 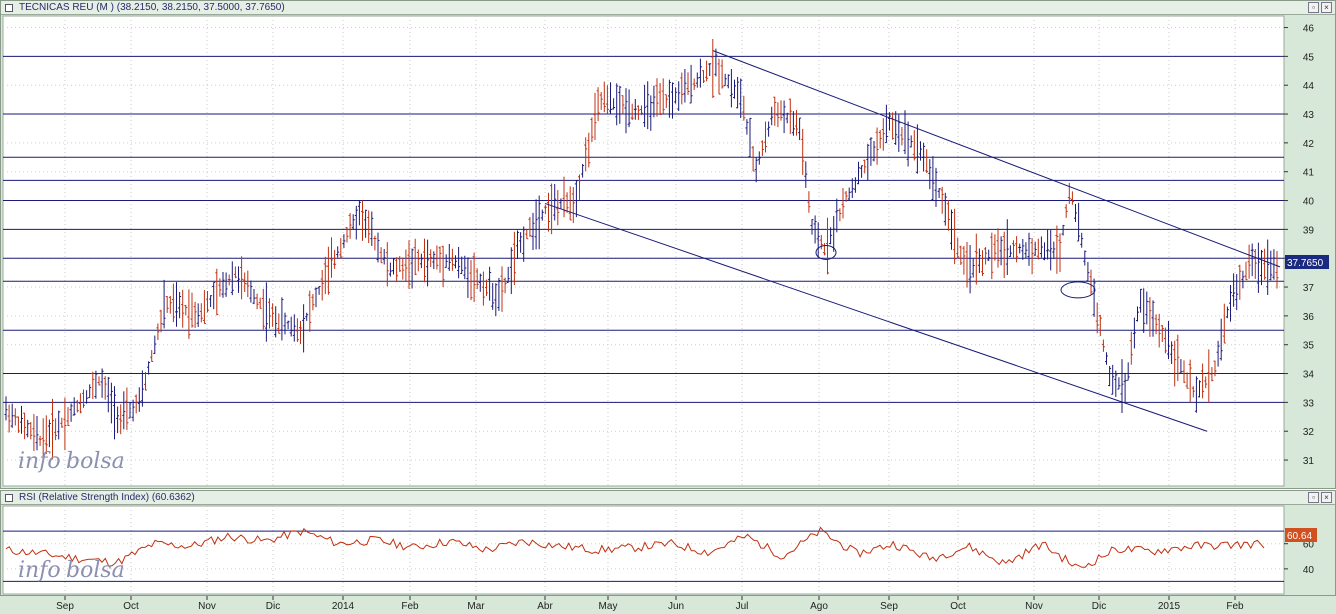 What do you see at coordinates (1309, 403) in the screenshot?
I see `price-ytick-label: 33` at bounding box center [1309, 403].